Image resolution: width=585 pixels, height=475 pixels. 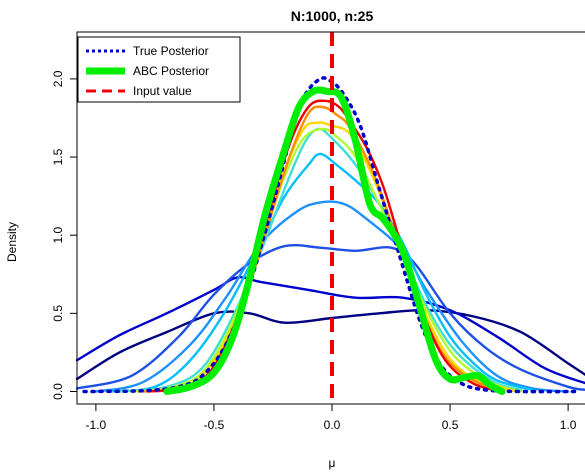 I want to click on y-tick-label: 0.0, so click(x=58, y=391).